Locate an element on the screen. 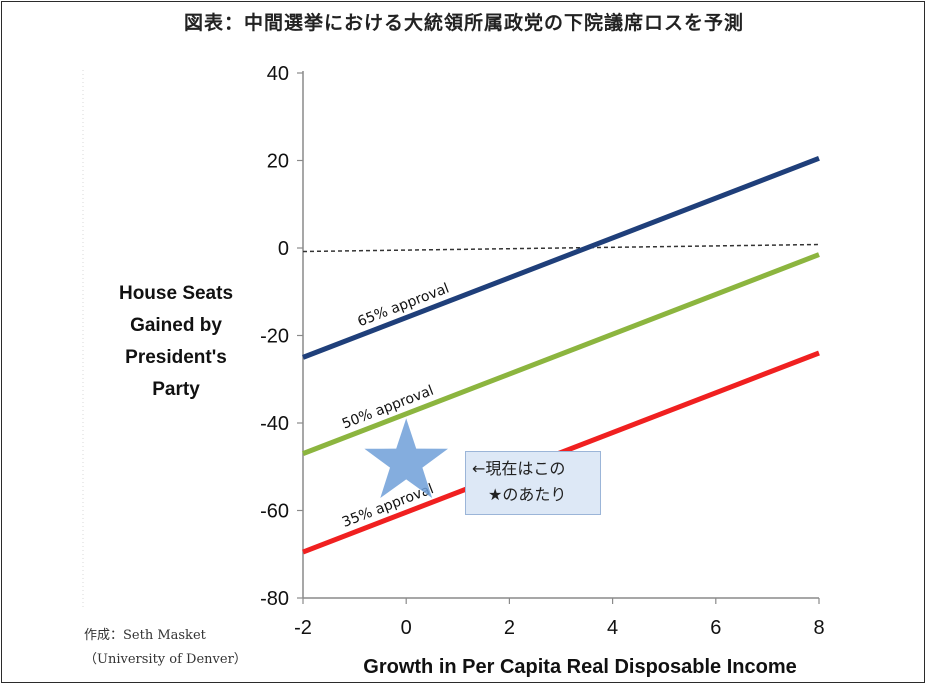 The width and height of the screenshot is (928, 686). star-marker is located at coordinates (406, 458).